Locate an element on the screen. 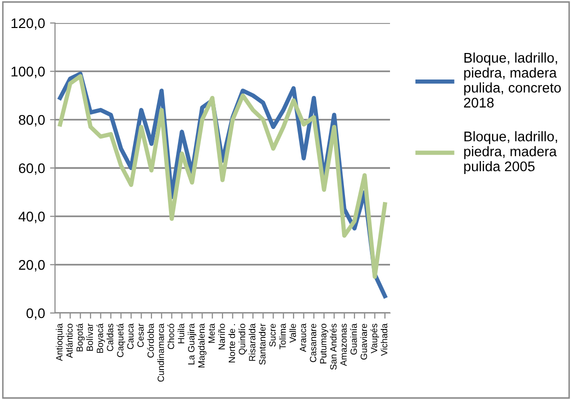 The height and width of the screenshot is (400, 572). y-tick-label: 40,0 is located at coordinates (31, 218).